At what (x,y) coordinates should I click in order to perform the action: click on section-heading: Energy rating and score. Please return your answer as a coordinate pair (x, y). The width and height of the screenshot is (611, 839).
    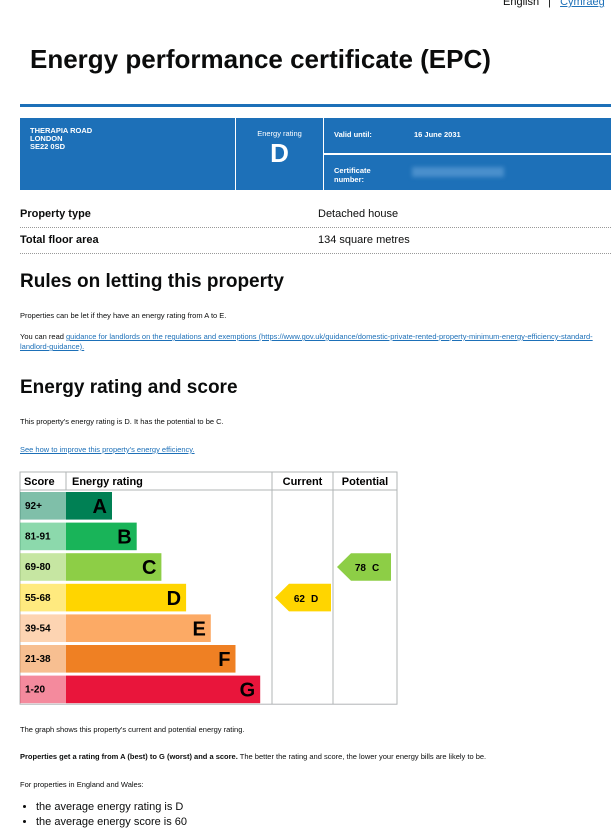
    Looking at the image, I should click on (129, 387).